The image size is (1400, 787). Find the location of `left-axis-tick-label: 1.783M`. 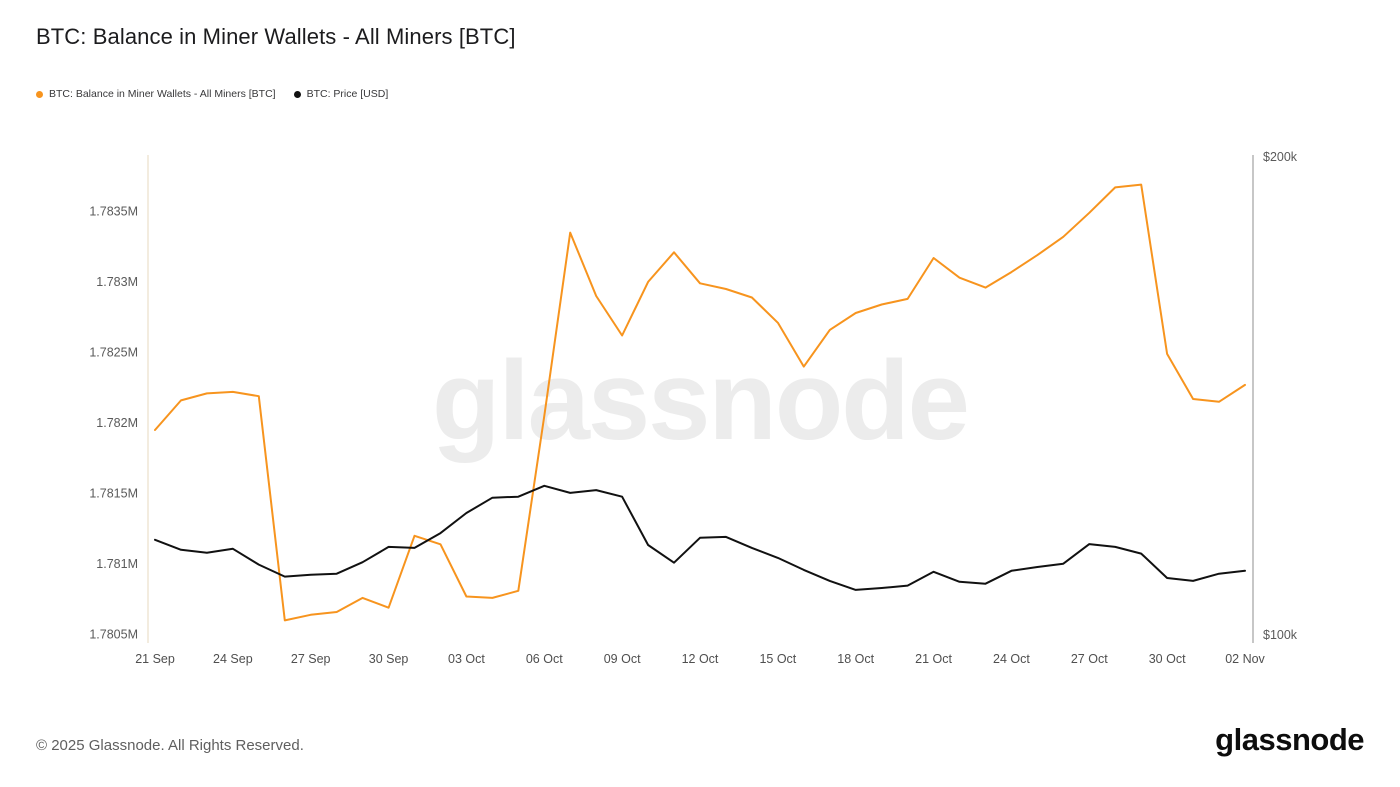

left-axis-tick-label: 1.783M is located at coordinates (117, 282).